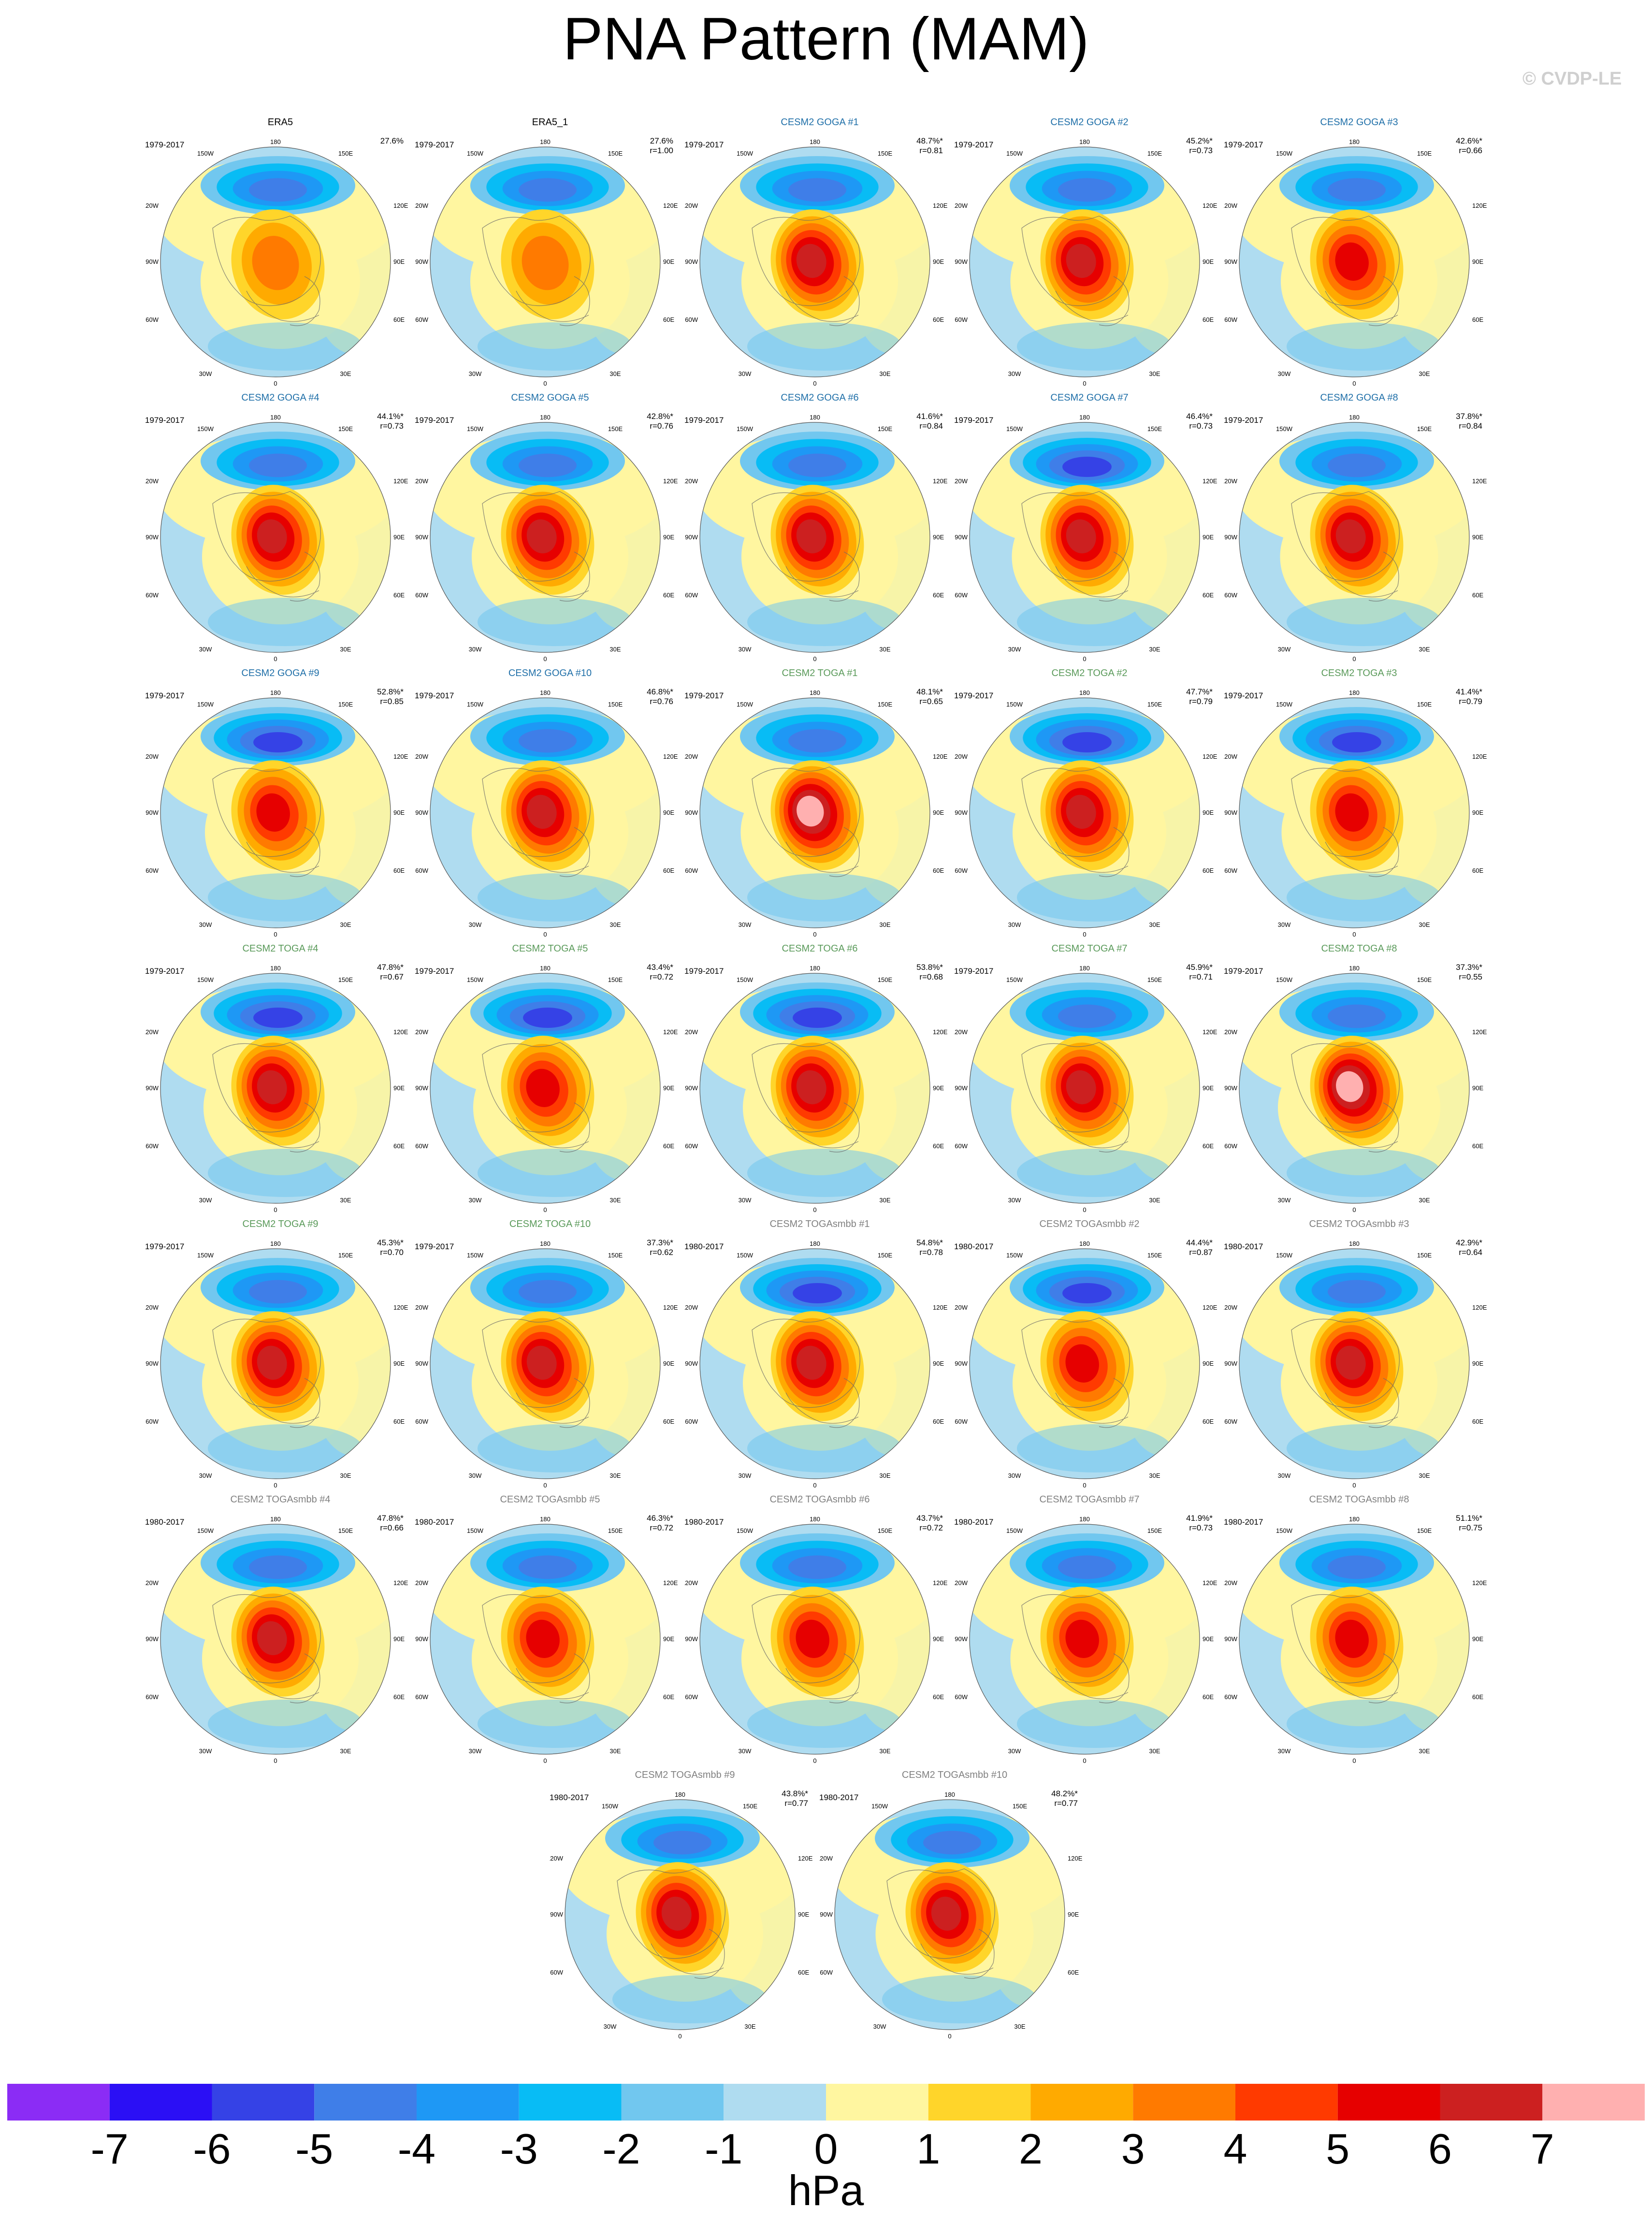  What do you see at coordinates (1542, 2149) in the screenshot?
I see `colorbar-tick: 7` at bounding box center [1542, 2149].